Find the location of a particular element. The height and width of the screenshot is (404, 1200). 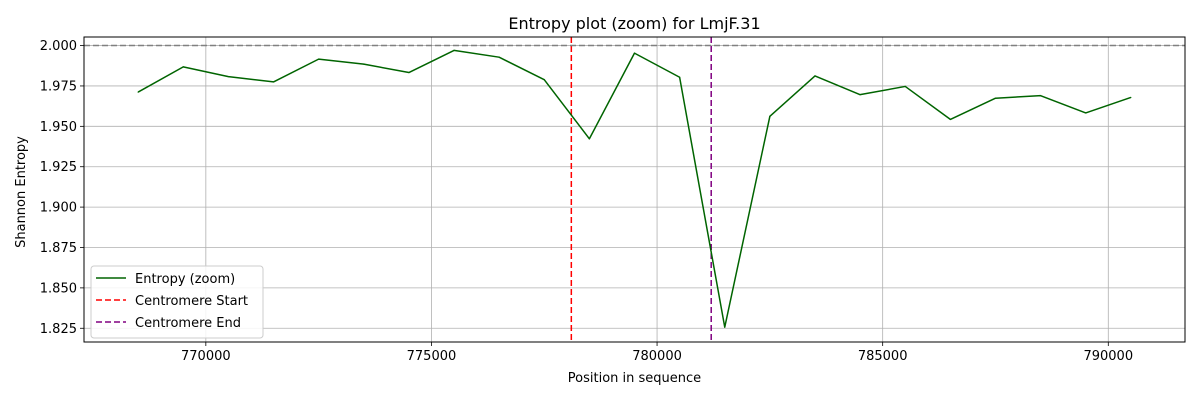

y-tick-label: 1.925 is located at coordinates (58, 167).